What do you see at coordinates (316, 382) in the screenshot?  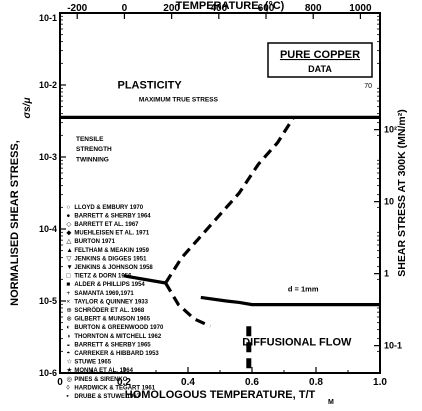 I see `x-tick-label: 0.8` at bounding box center [316, 382].